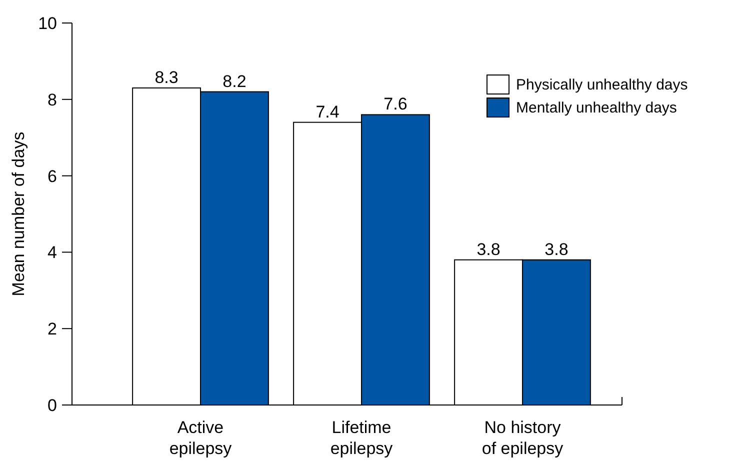 This screenshot has height=473, width=729. I want to click on x-tick-label: Lifetime epilepsy, so click(362, 438).